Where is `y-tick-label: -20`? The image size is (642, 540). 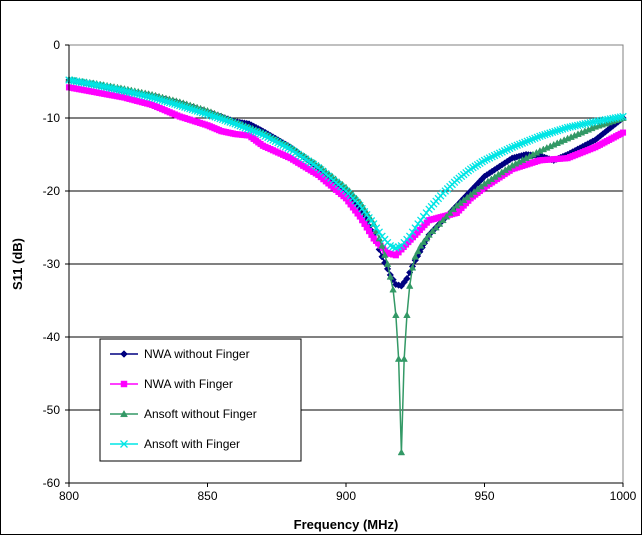
y-tick-label: -20 is located at coordinates (52, 191).